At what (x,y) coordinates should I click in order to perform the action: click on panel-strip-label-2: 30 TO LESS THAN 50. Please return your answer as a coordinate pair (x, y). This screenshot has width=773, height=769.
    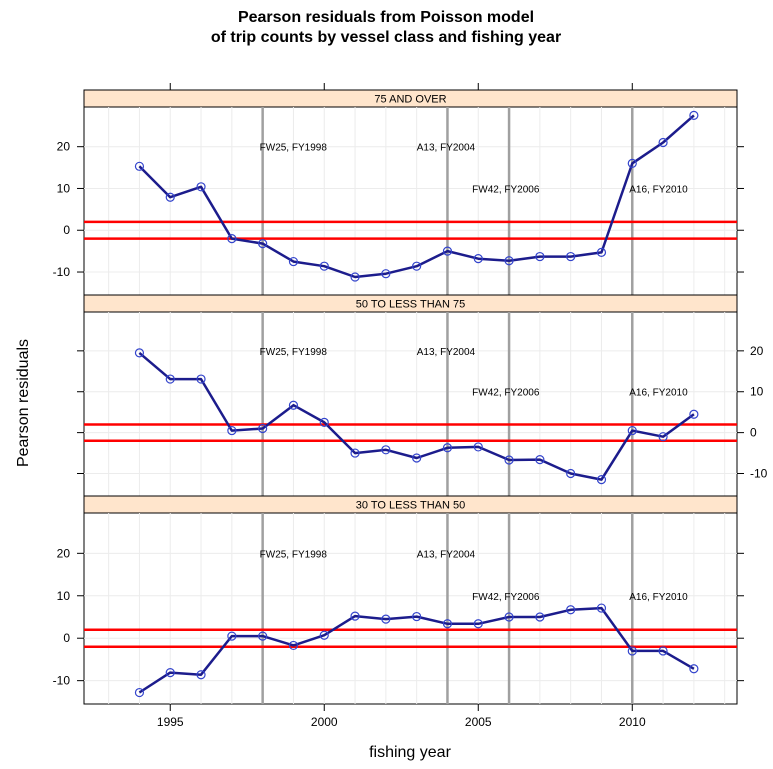
    Looking at the image, I should click on (410, 506).